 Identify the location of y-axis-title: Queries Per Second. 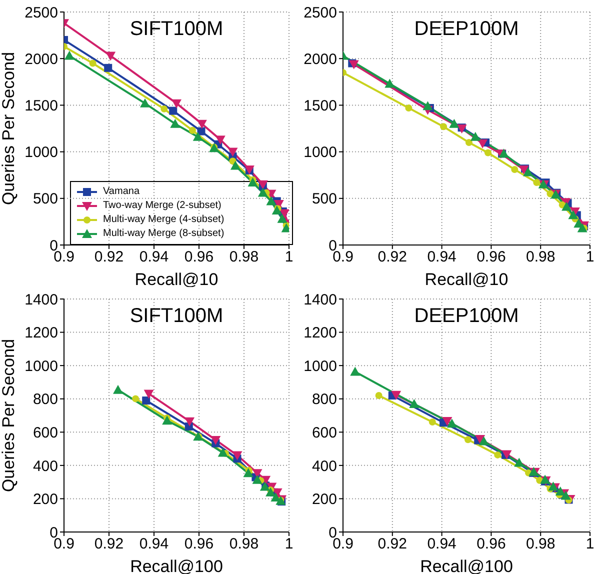
(9, 129).